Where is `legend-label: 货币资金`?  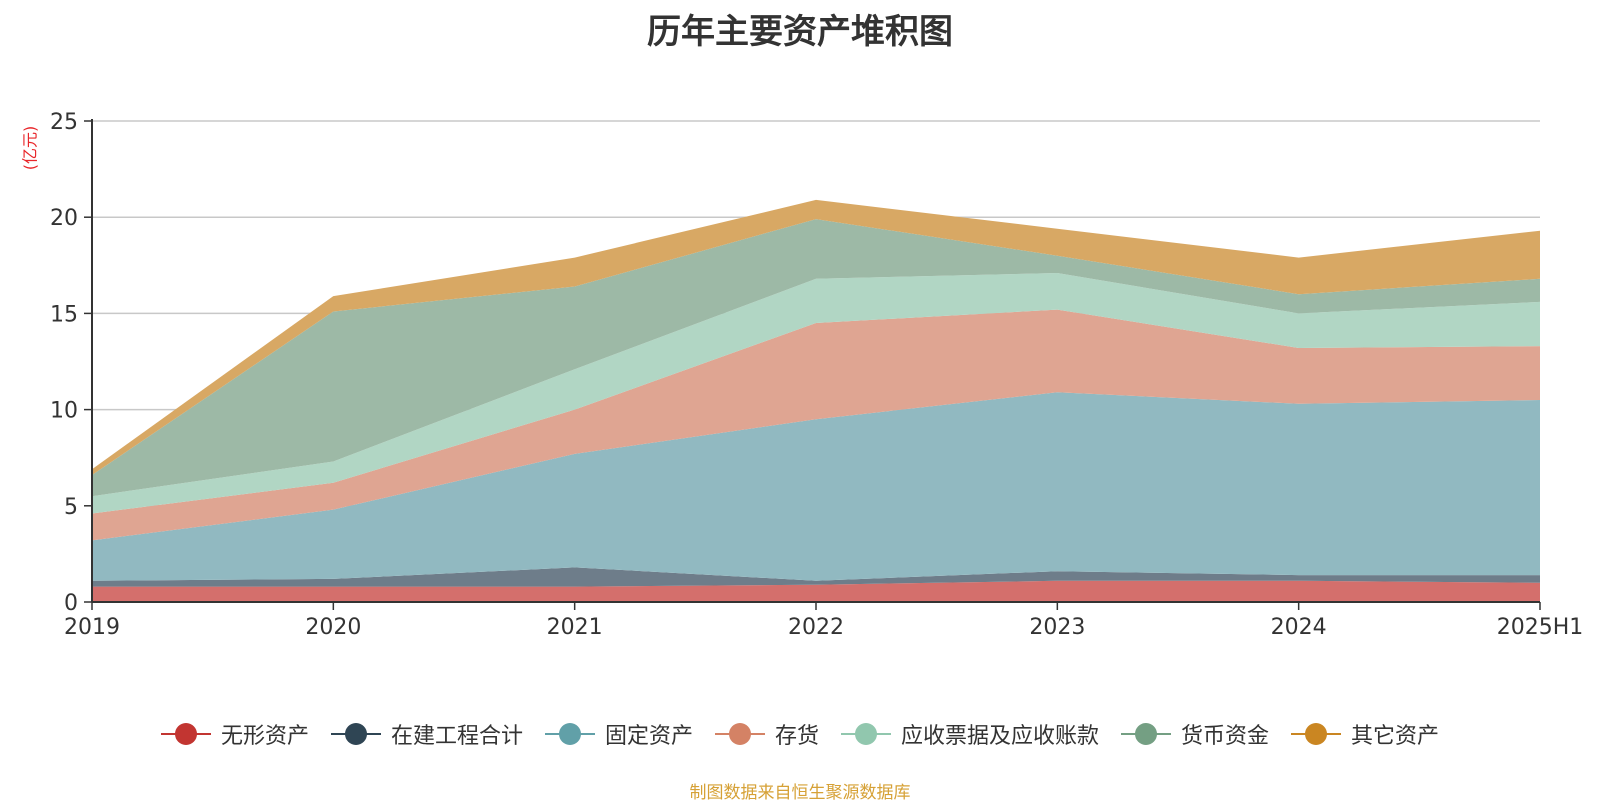
legend-label: 货币资金 is located at coordinates (1225, 736).